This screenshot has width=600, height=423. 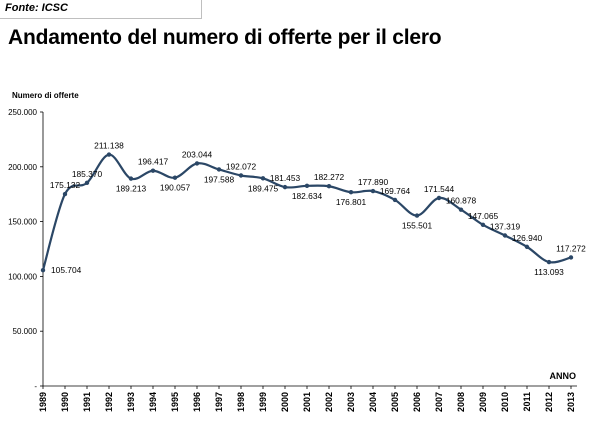 I want to click on x-tick-label: 1993, so click(x=131, y=402).